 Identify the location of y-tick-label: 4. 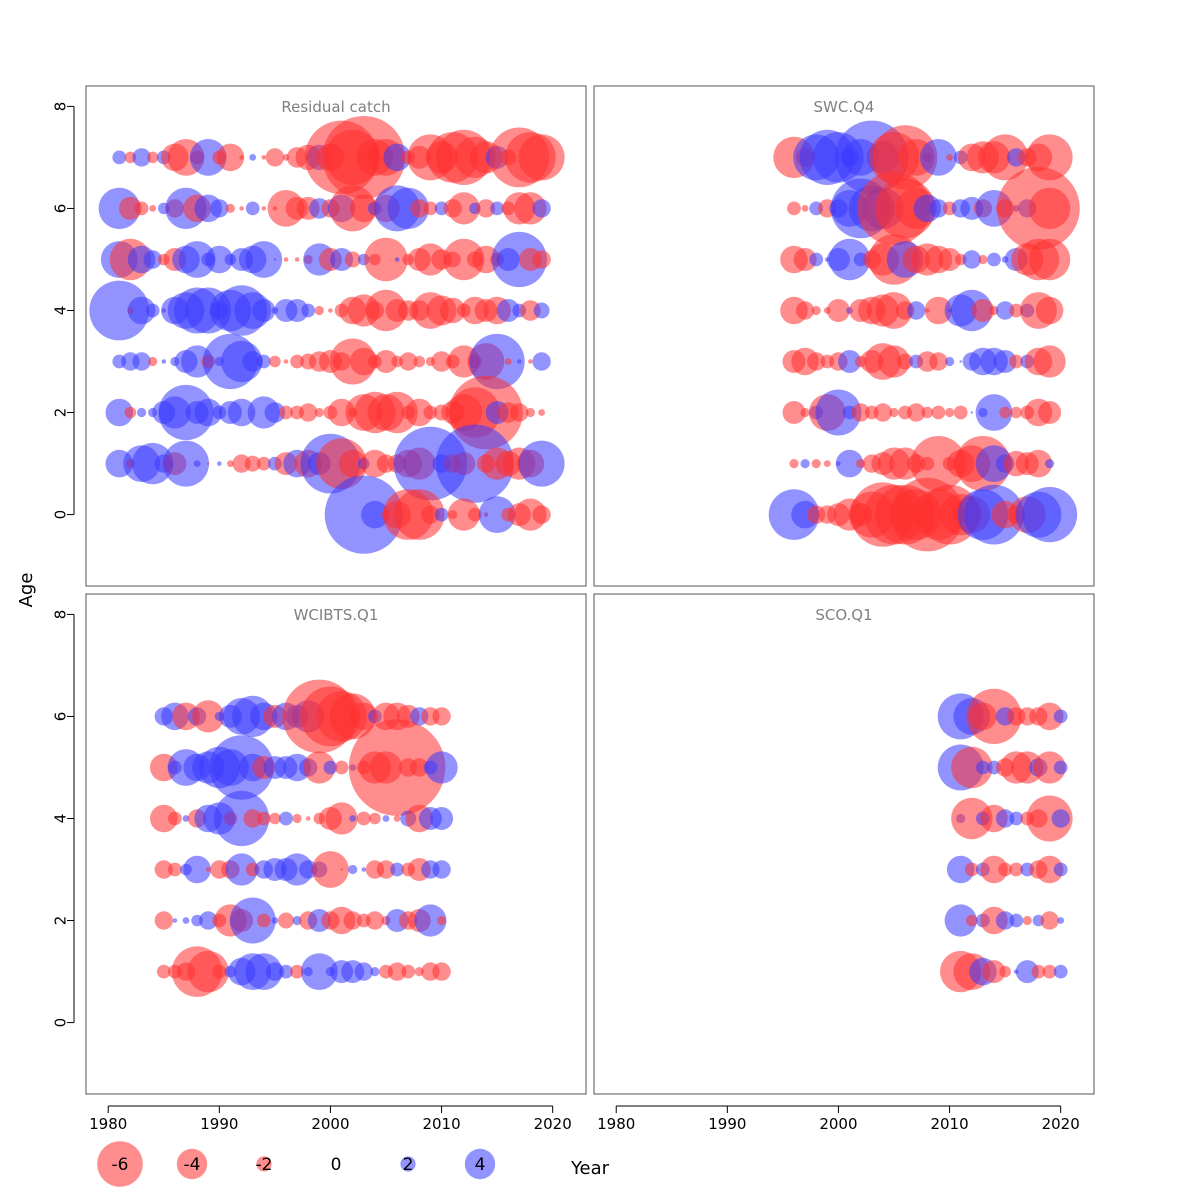
(61, 819).